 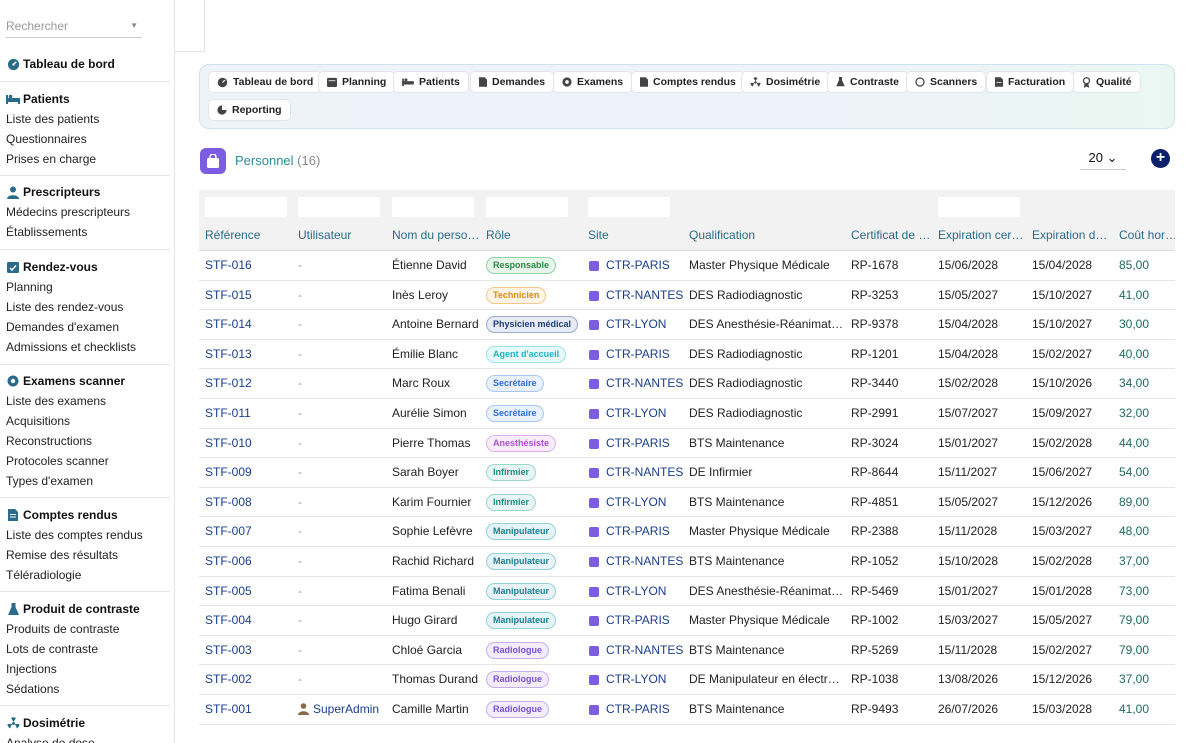 I want to click on filter-input-reference, so click(x=246, y=207).